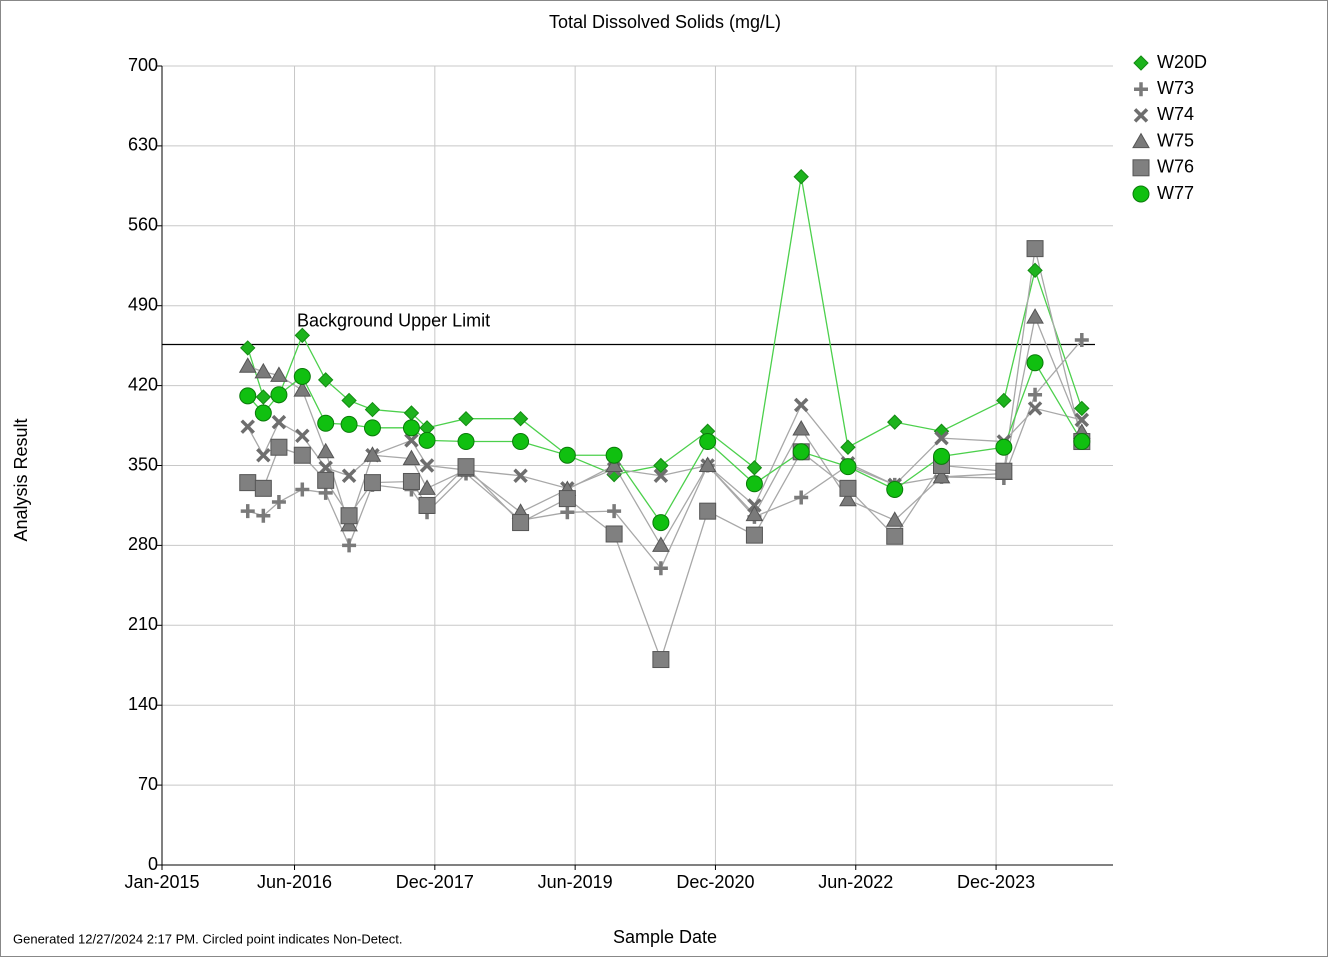  I want to click on y-axis-label: Analysis Result, so click(21, 479).